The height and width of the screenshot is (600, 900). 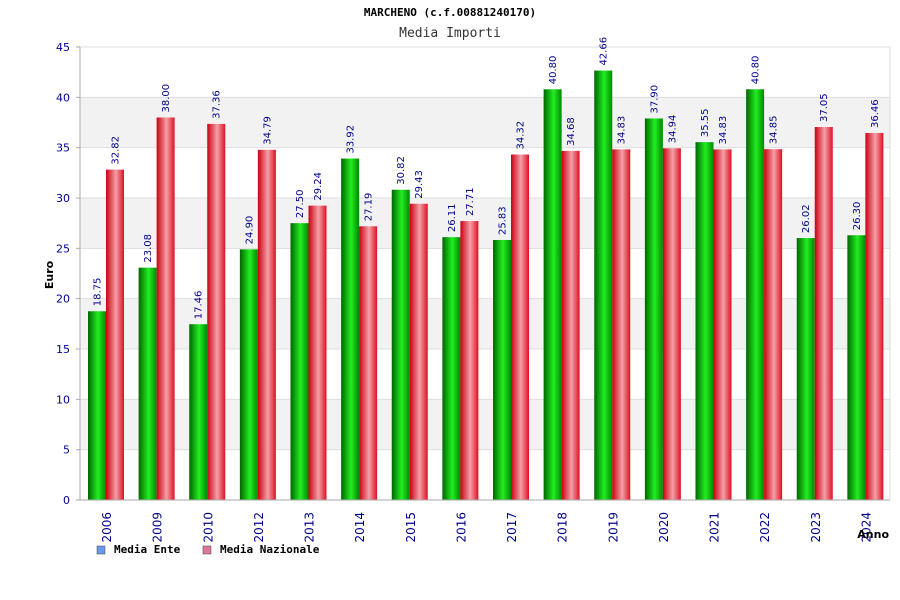 What do you see at coordinates (63, 299) in the screenshot?
I see `y-tick-label: 20` at bounding box center [63, 299].